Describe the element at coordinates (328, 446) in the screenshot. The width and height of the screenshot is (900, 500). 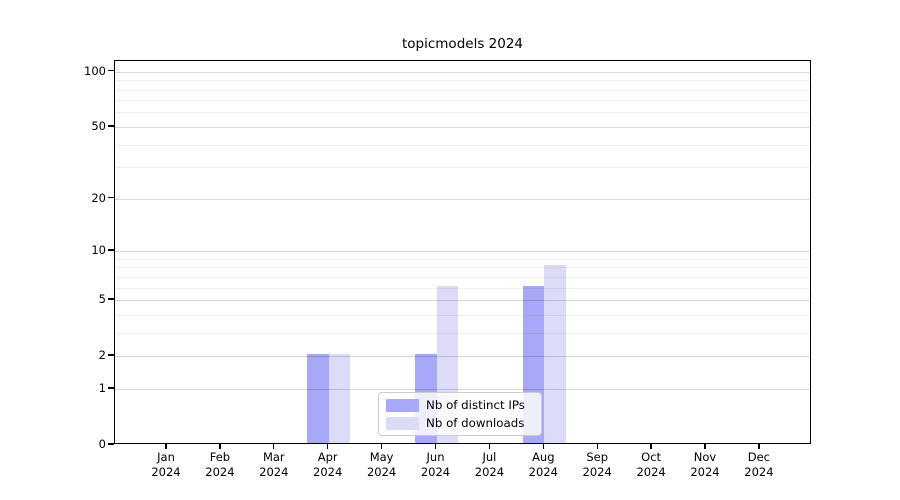
I see `x-tick-apr` at that location.